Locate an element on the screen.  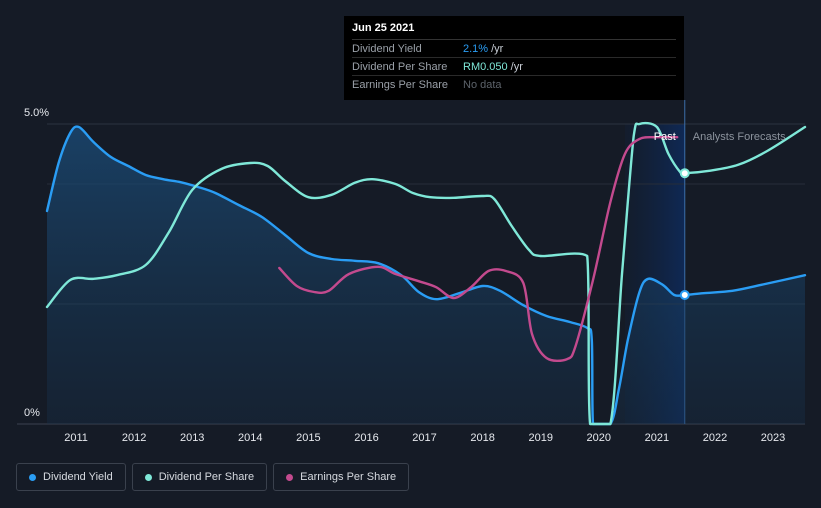
tooltip-row-dividend-per-share: Dividend Per Share RM0.050/yr is located at coordinates (514, 67).